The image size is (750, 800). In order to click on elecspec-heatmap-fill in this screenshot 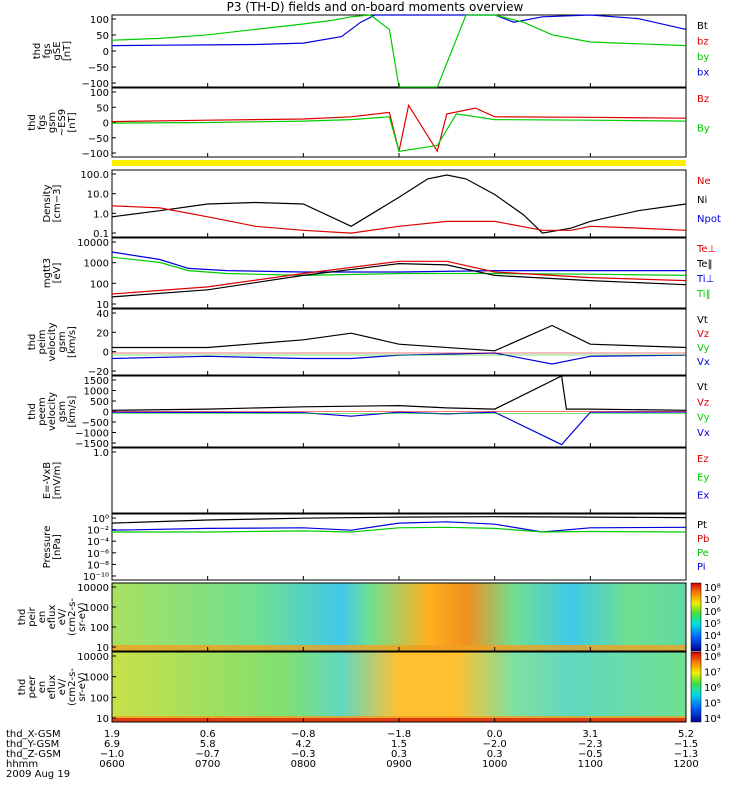, I will do `click(399, 687)`.